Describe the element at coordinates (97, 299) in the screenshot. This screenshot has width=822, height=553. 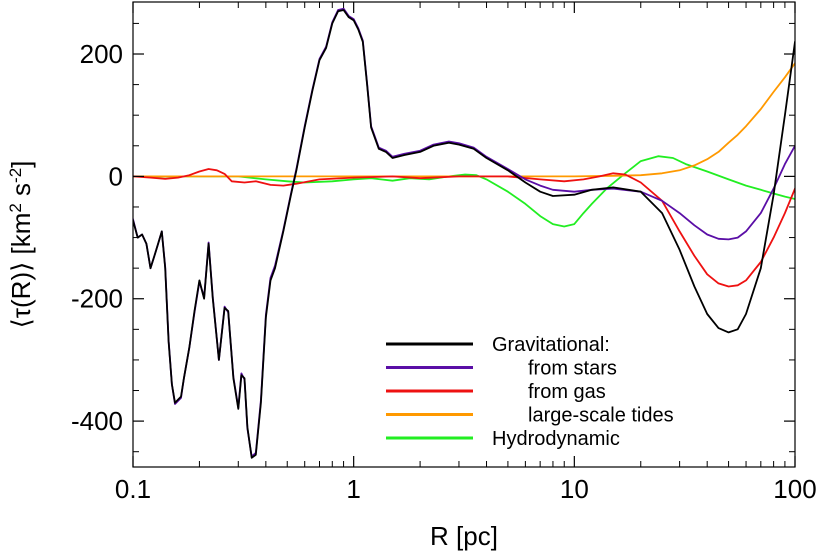
I see `y-tick-label-1: -200` at that location.